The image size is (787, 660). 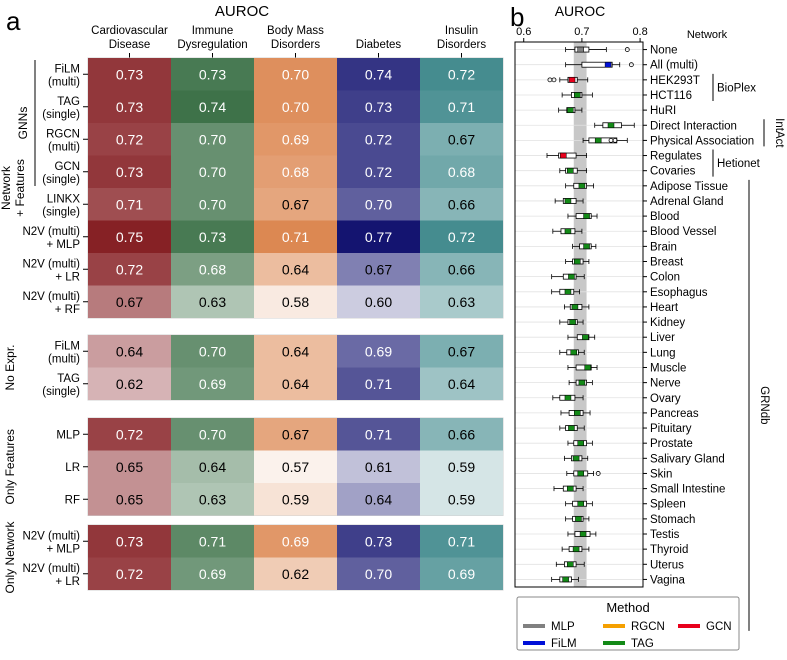 I want to click on heatmap-value: 0.62, so click(x=295, y=574).